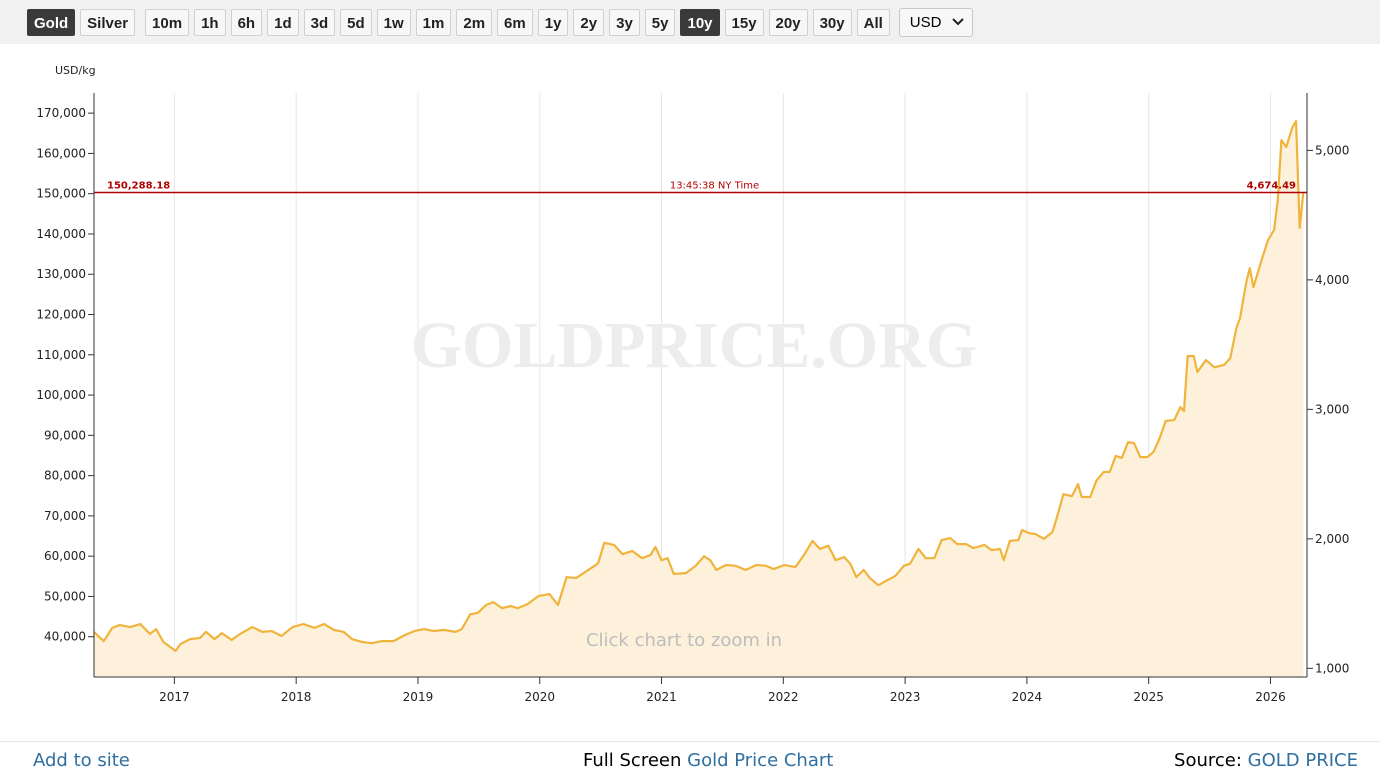 This screenshot has width=1380, height=782. What do you see at coordinates (714, 186) in the screenshot?
I see `reference-time: 13:45:38 NY Time` at bounding box center [714, 186].